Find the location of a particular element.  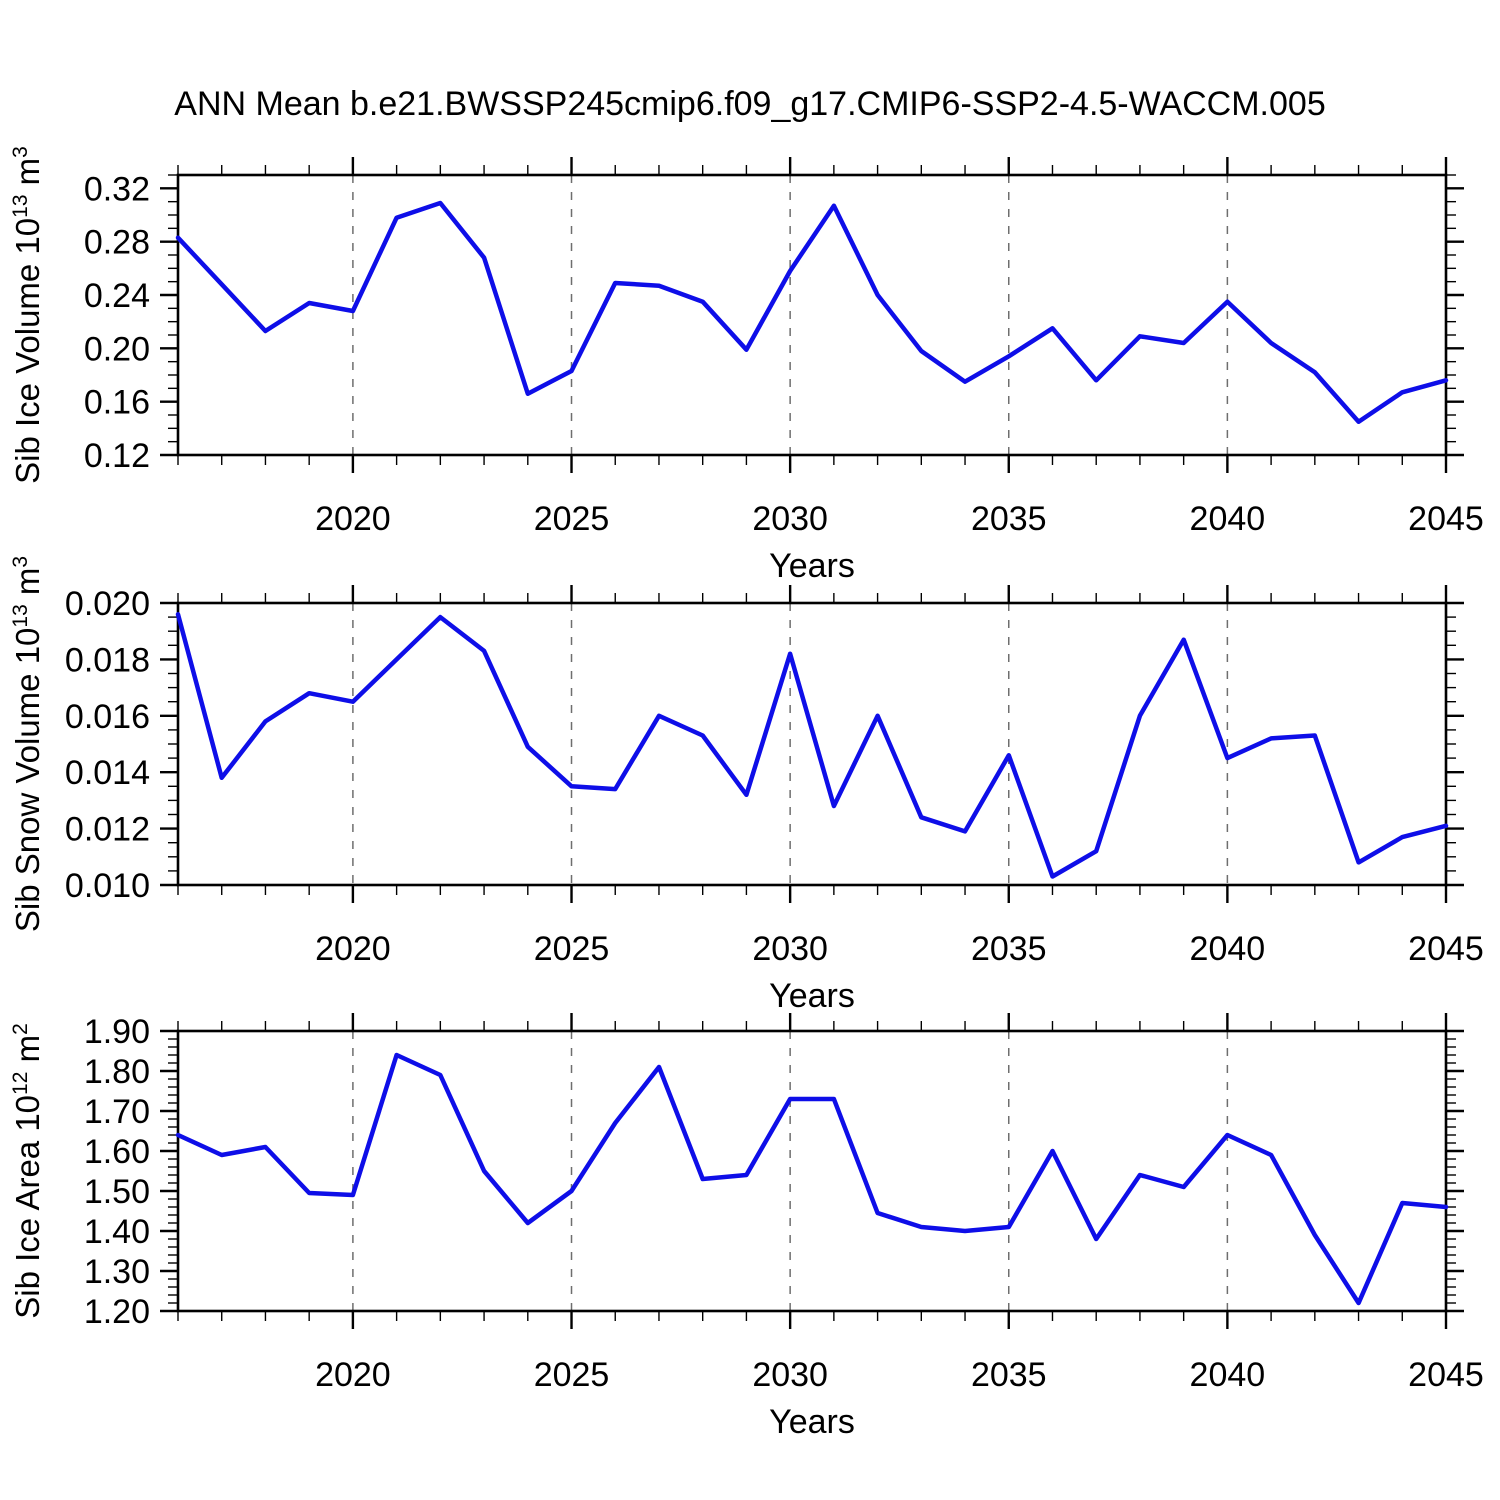

y-tick-label: 0.010 is located at coordinates (107, 886).